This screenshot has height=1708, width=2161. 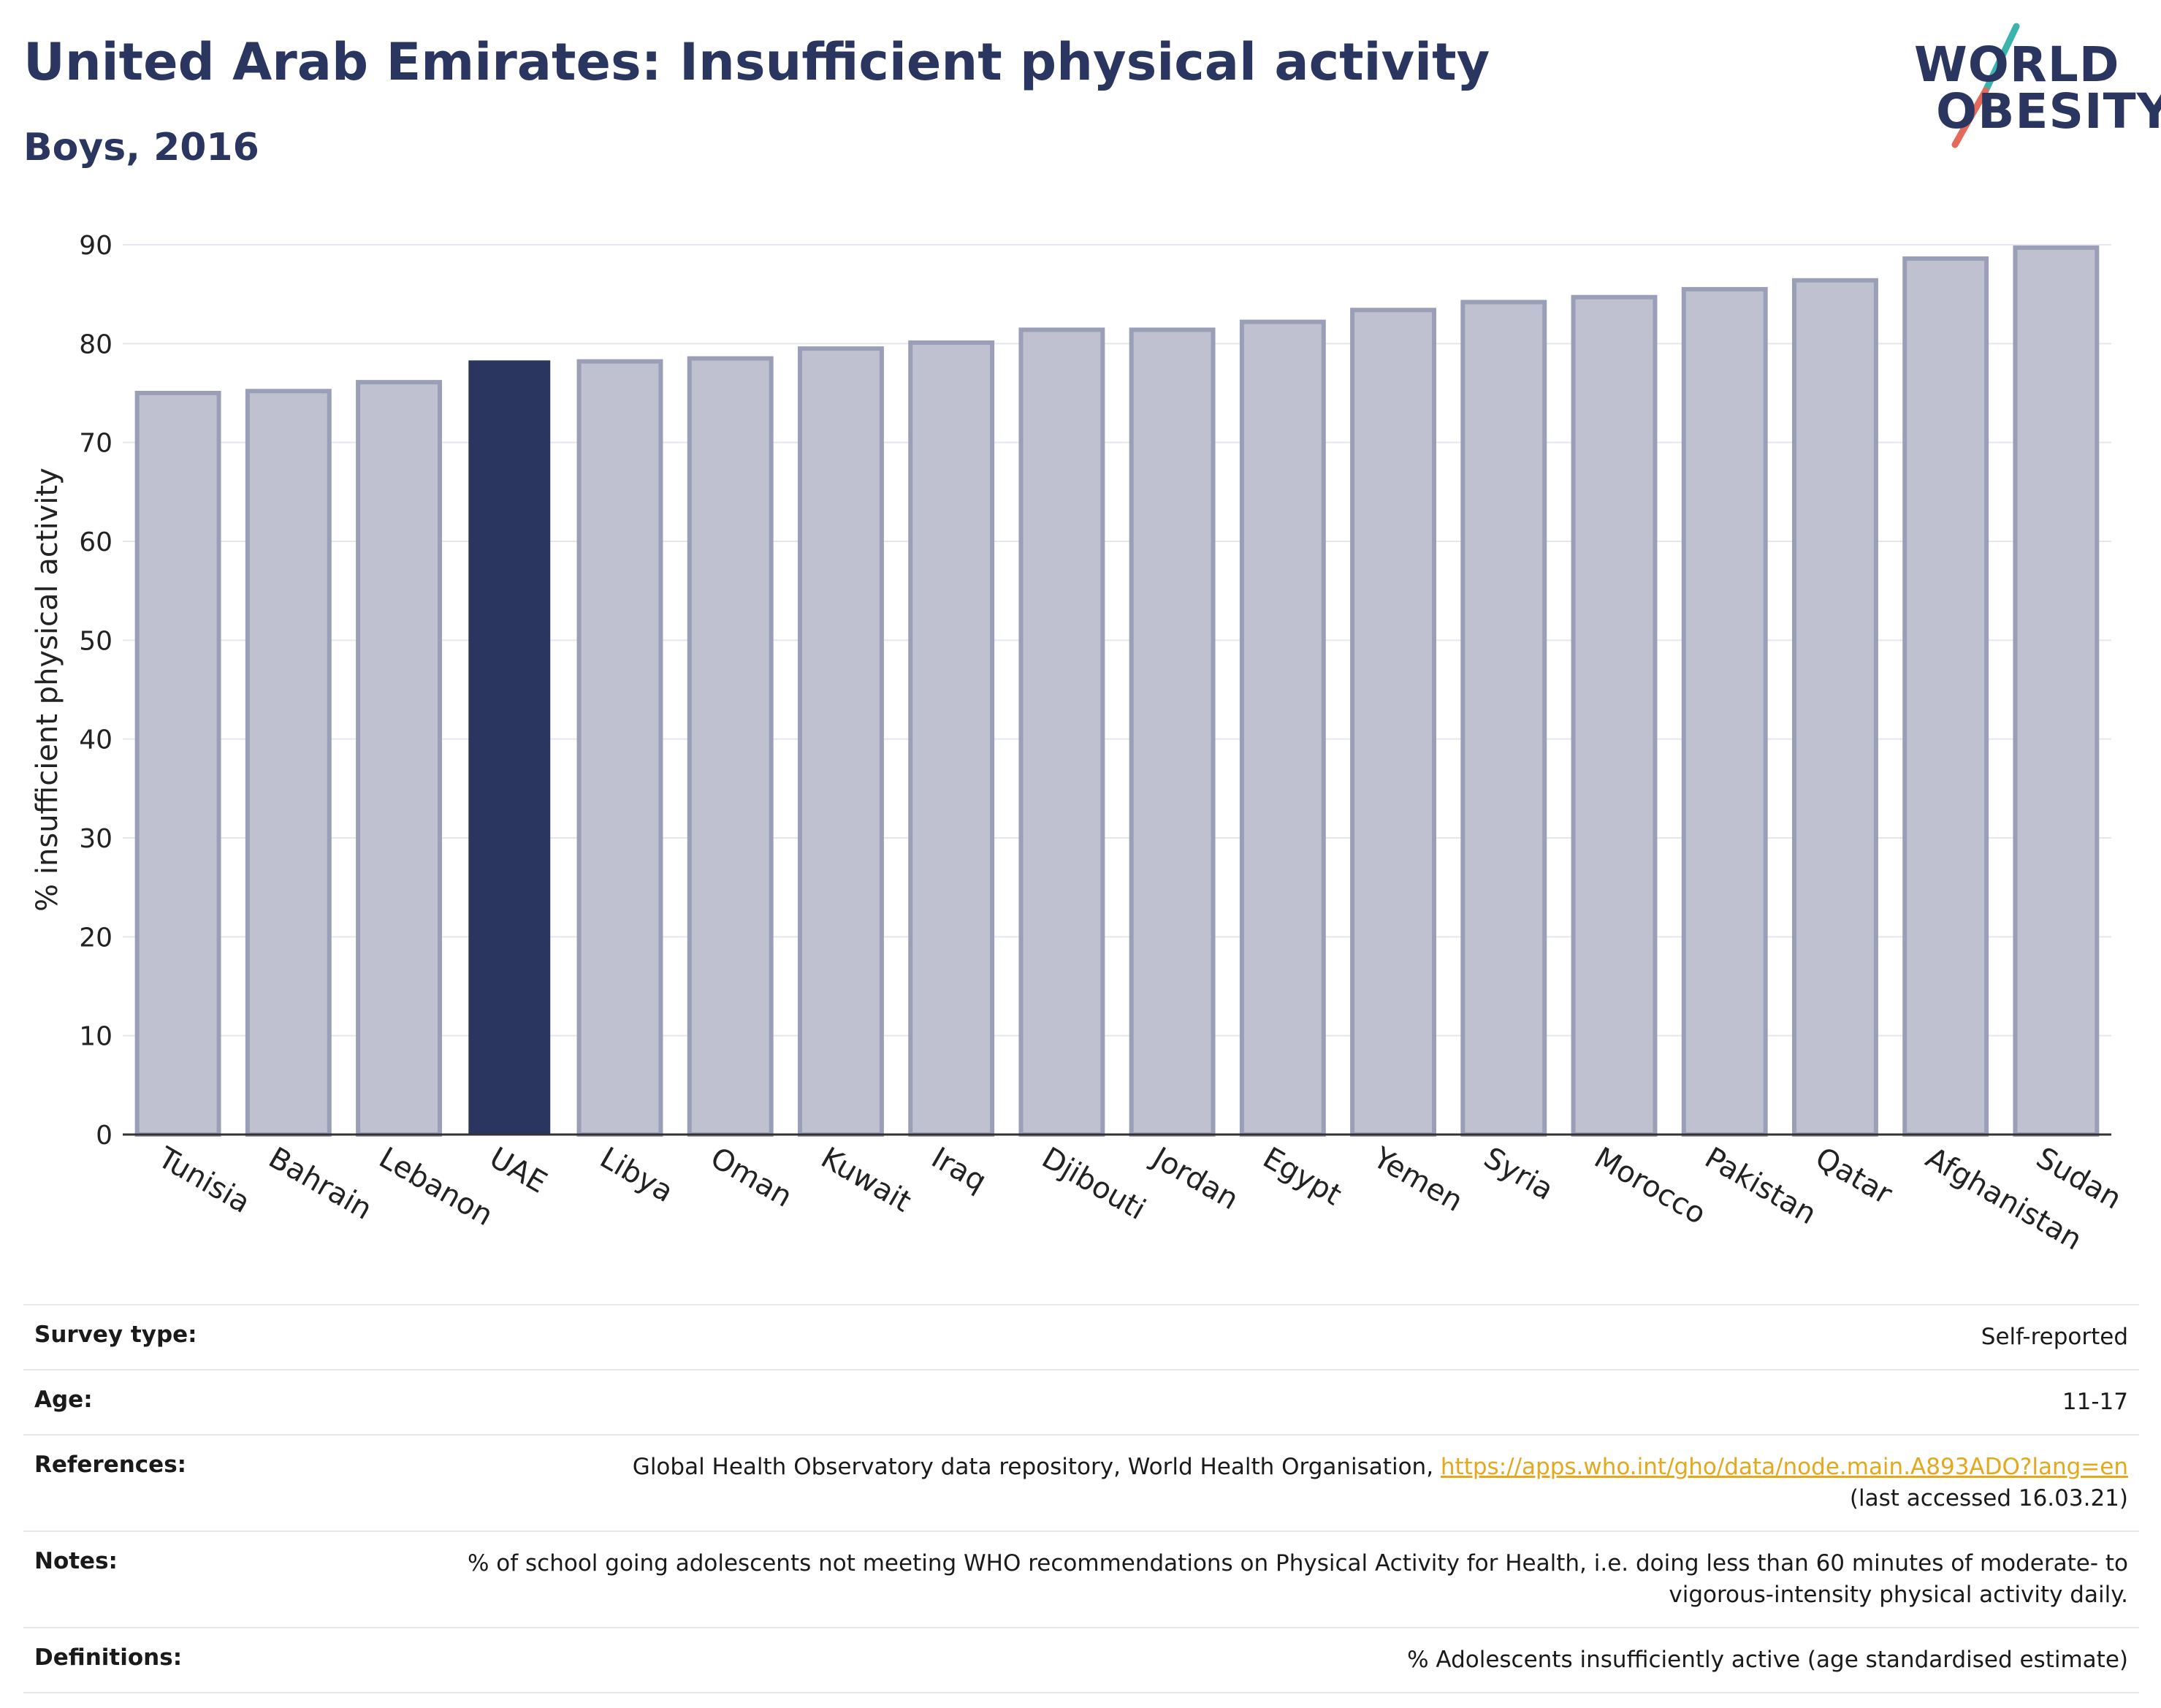 What do you see at coordinates (1985, 85) in the screenshot?
I see `logo-slash-icon` at bounding box center [1985, 85].